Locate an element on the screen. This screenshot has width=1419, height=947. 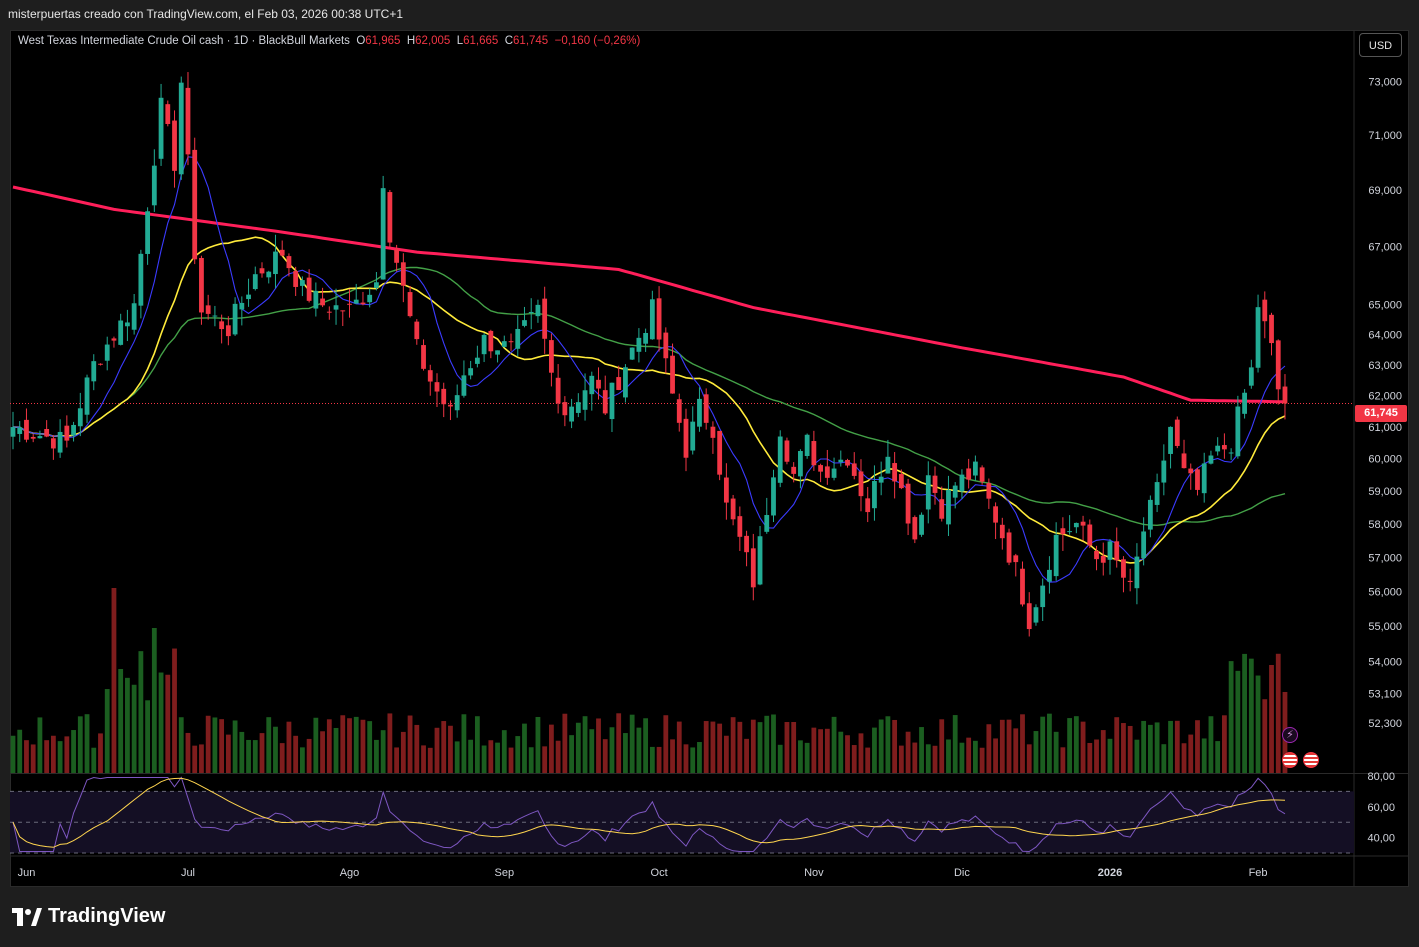
legend-low: 61,665 is located at coordinates (481, 41).